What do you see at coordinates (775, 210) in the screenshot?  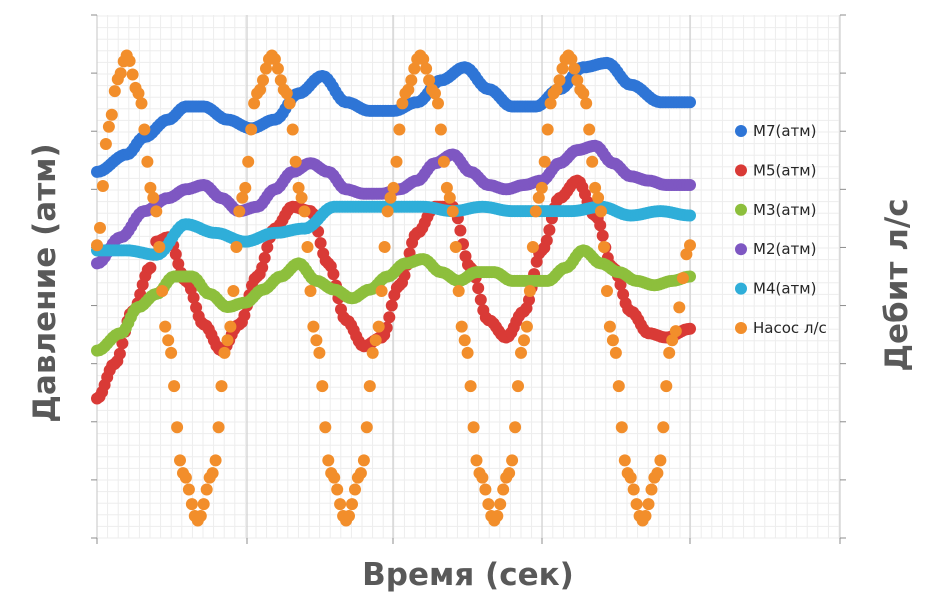 I see `legend-item: М3(атм)` at bounding box center [775, 210].